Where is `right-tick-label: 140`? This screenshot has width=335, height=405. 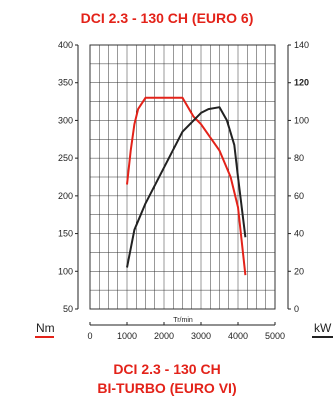 right-tick-label: 140 is located at coordinates (301, 45).